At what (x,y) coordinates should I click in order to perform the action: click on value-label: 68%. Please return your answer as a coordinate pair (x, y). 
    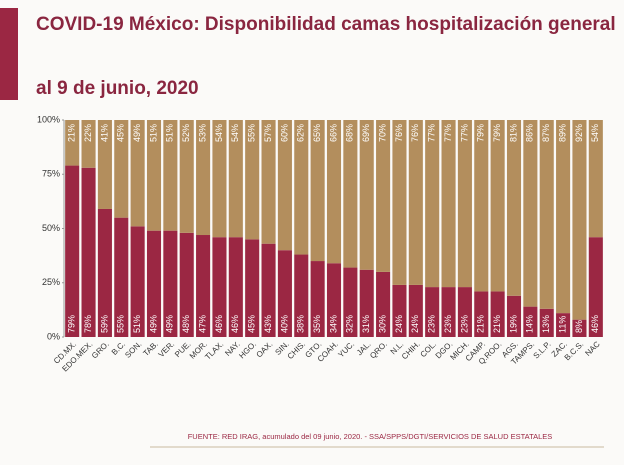
    Looking at the image, I should click on (350, 133).